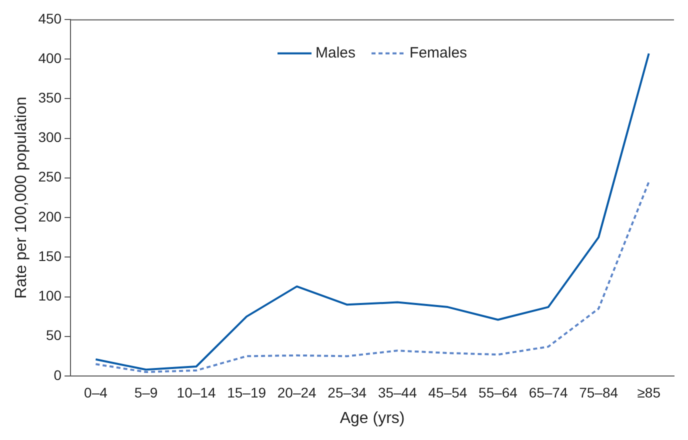  I want to click on y-tick-label: 50, so click(54, 335).